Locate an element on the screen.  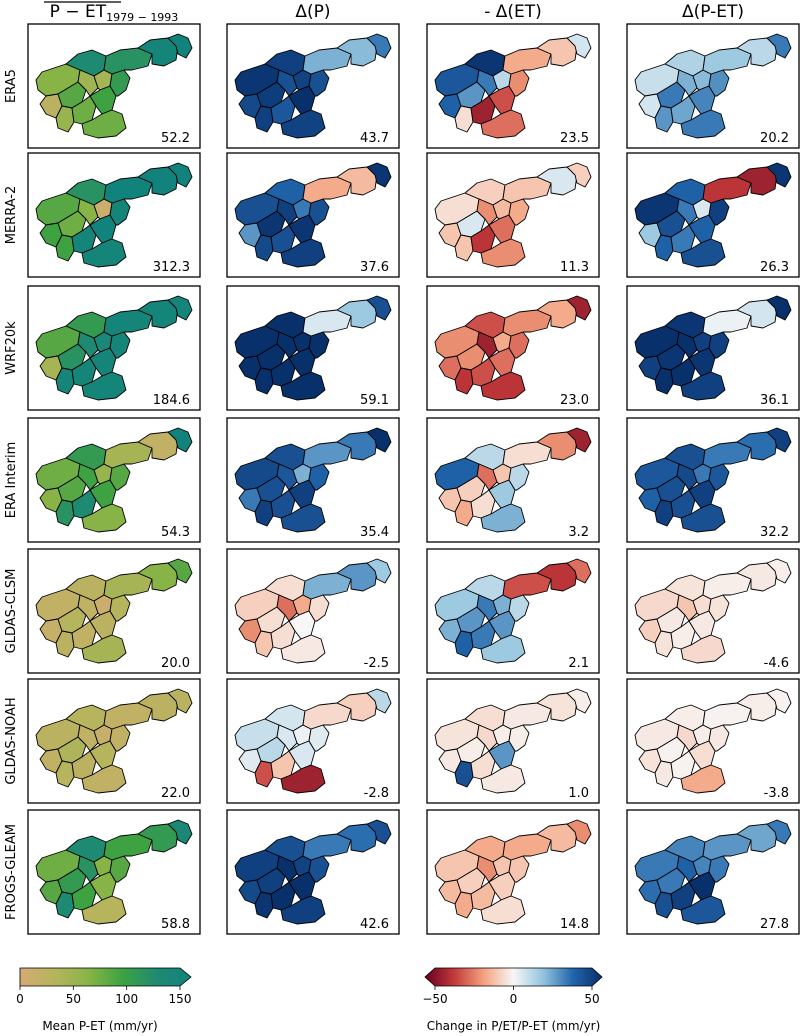
panel-mean-value: -2.5 is located at coordinates (376, 663).